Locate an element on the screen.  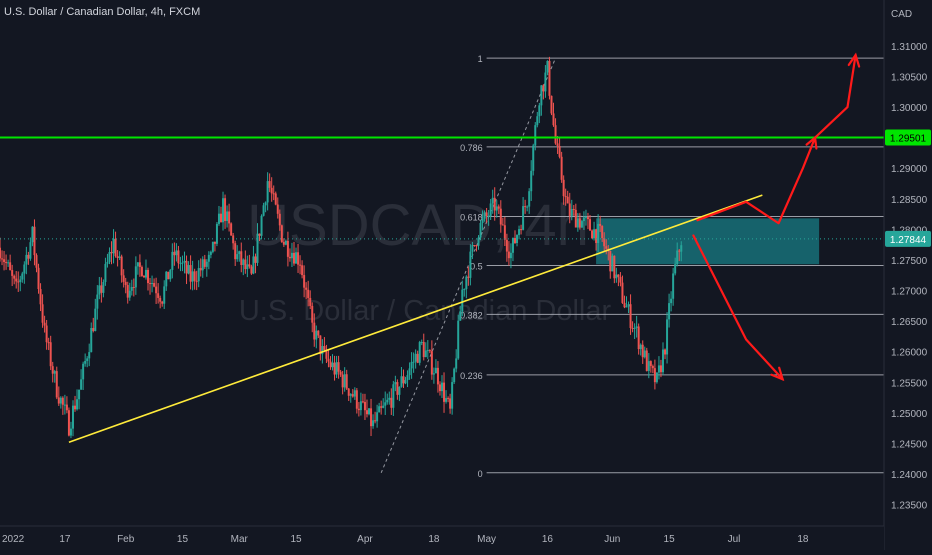
time-tick-label: 2022 is located at coordinates (13, 539).